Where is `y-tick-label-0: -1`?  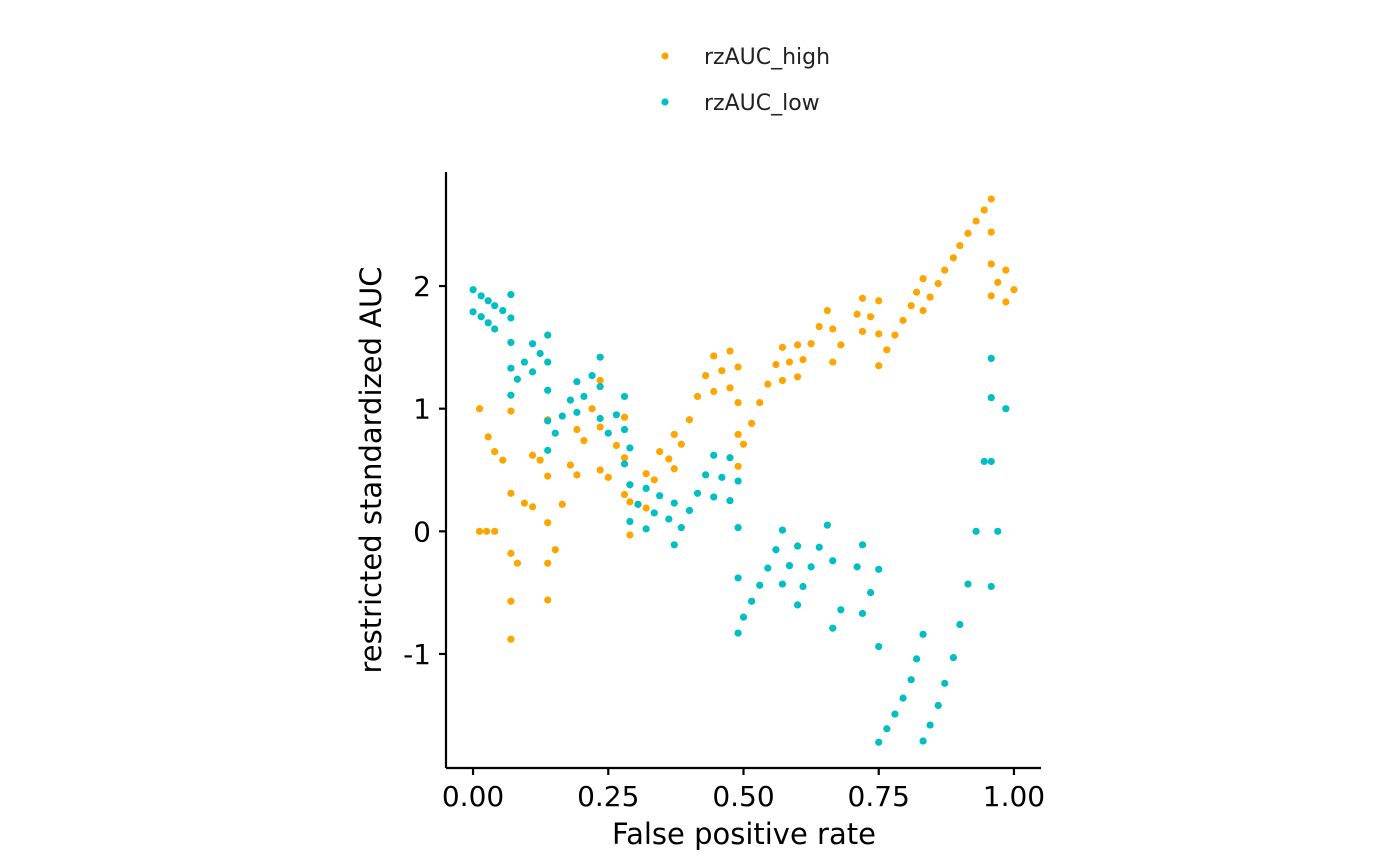
y-tick-label-0: -1 is located at coordinates (417, 654).